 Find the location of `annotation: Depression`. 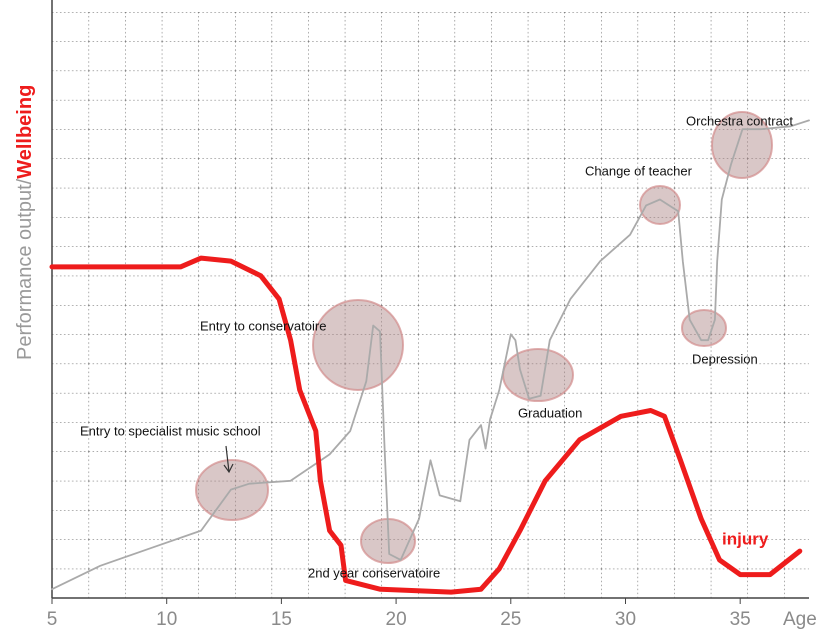

annotation: Depression is located at coordinates (725, 358).